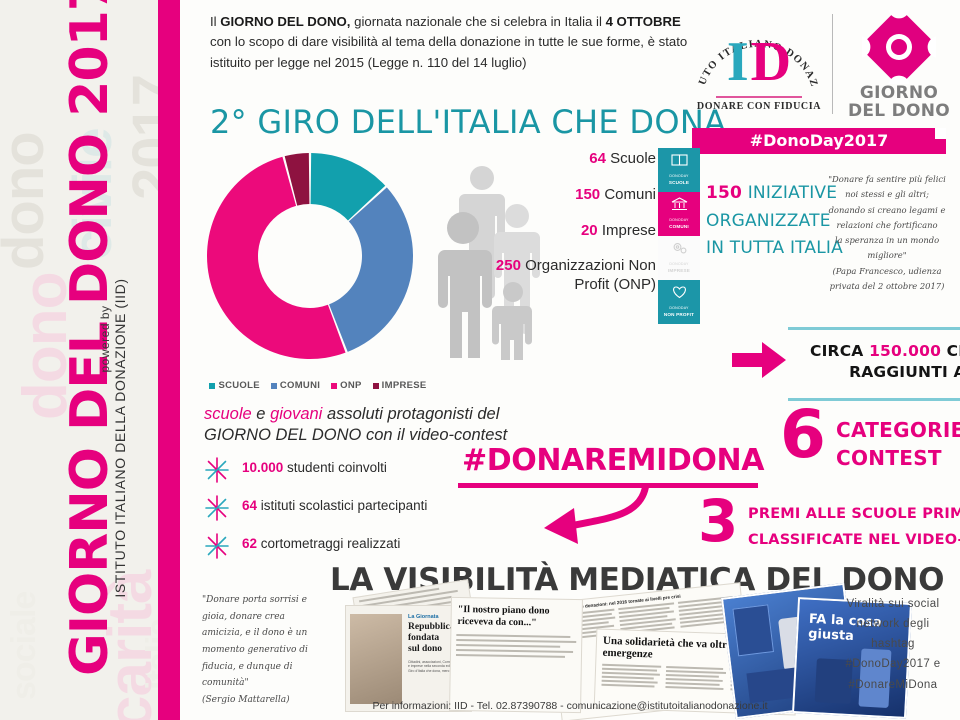 The image size is (960, 720). I want to click on donut-slice-comuni, so click(371, 269).